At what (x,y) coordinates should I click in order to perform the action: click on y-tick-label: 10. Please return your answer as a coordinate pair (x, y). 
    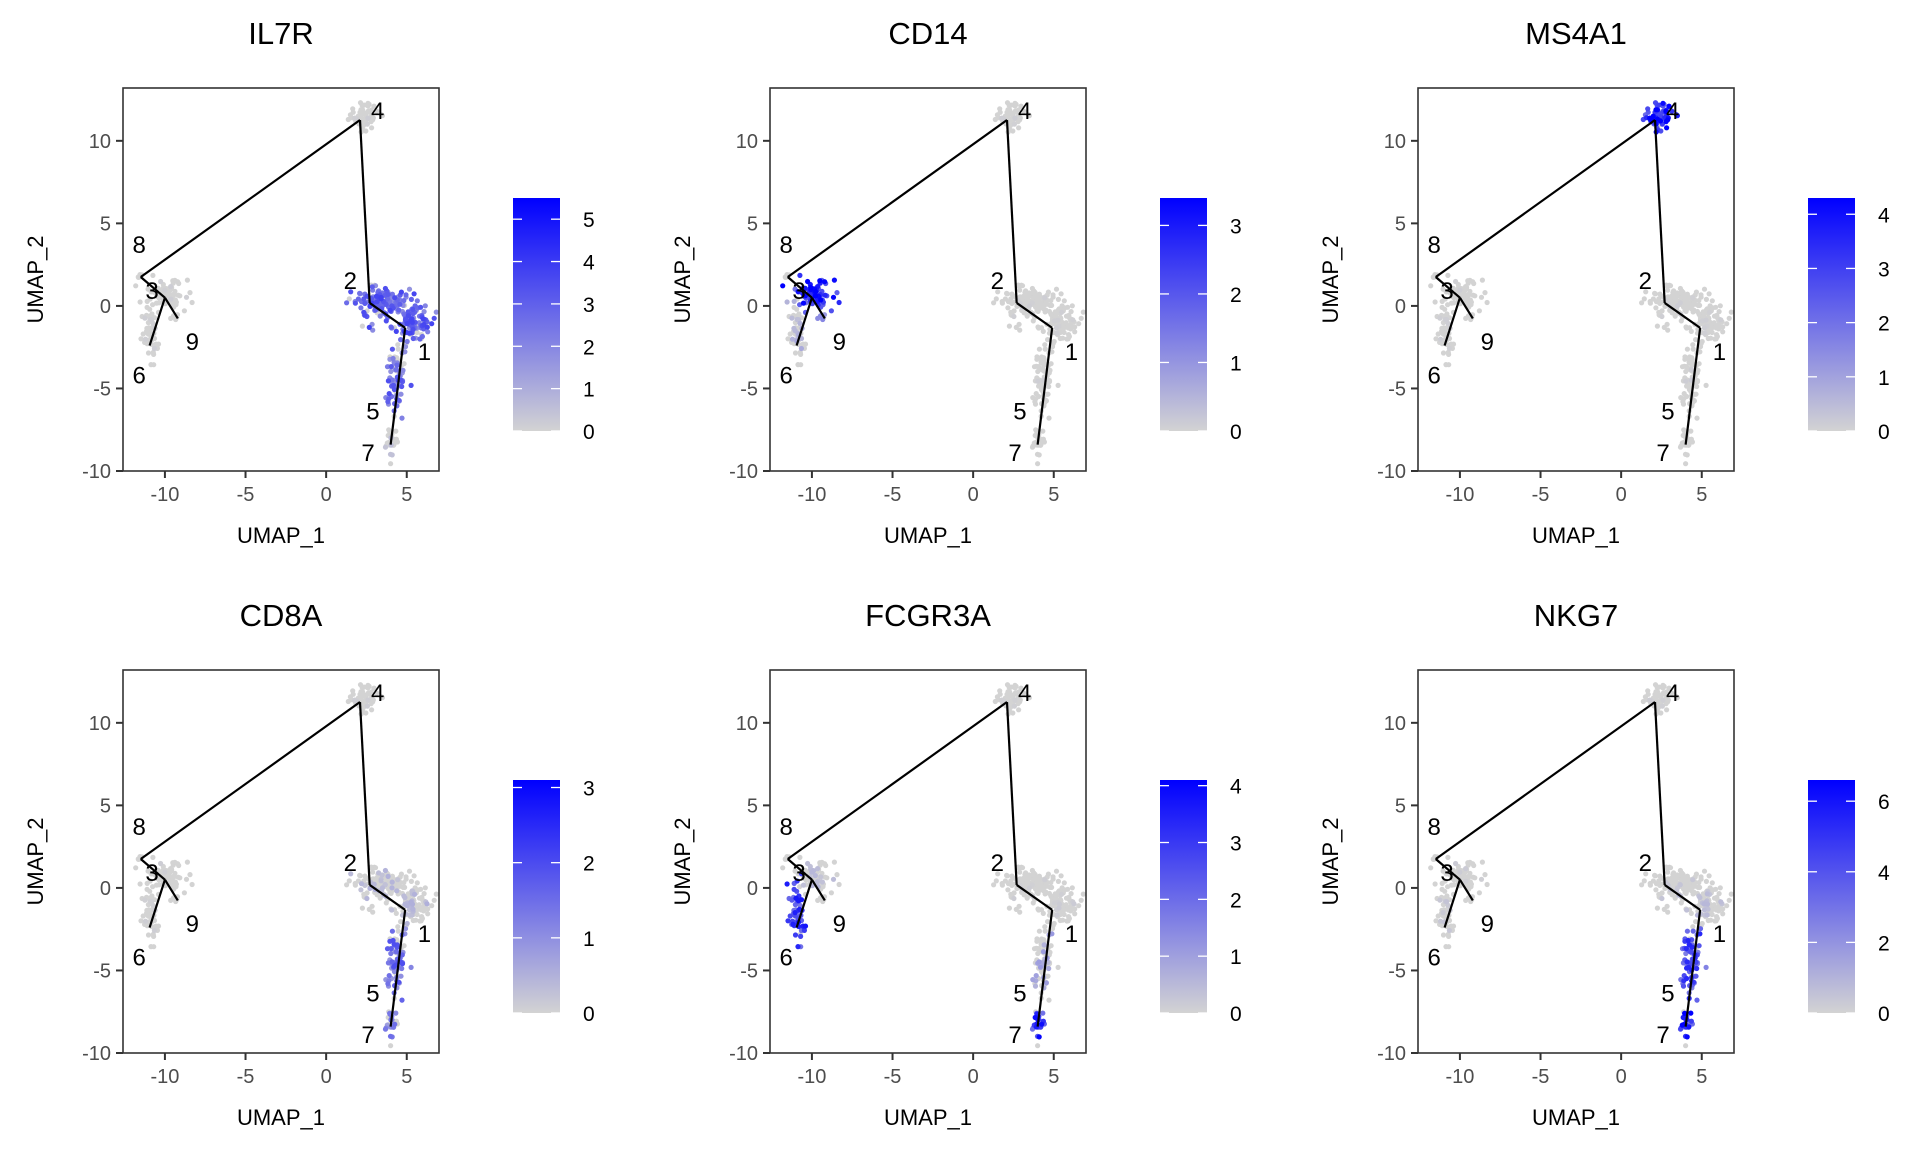
    Looking at the image, I should click on (100, 142).